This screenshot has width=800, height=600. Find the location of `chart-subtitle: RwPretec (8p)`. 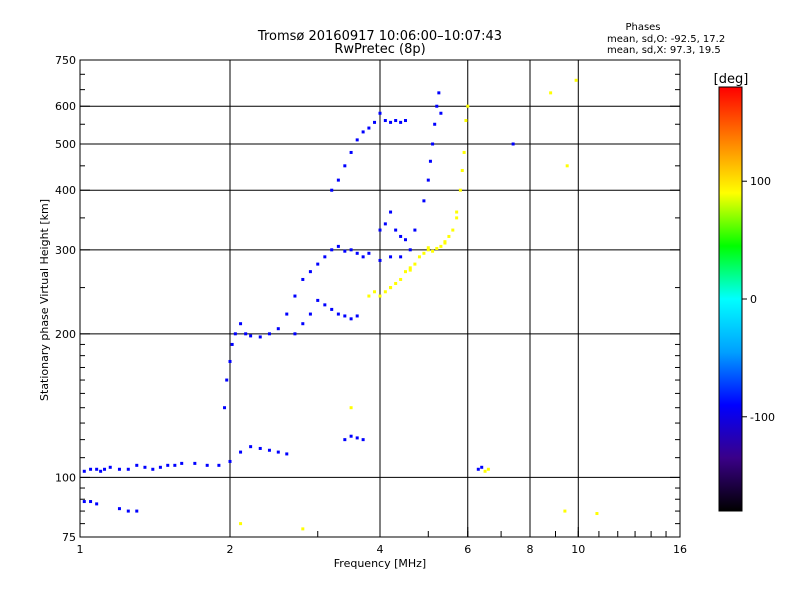

chart-subtitle: RwPretec (8p) is located at coordinates (379, 49).